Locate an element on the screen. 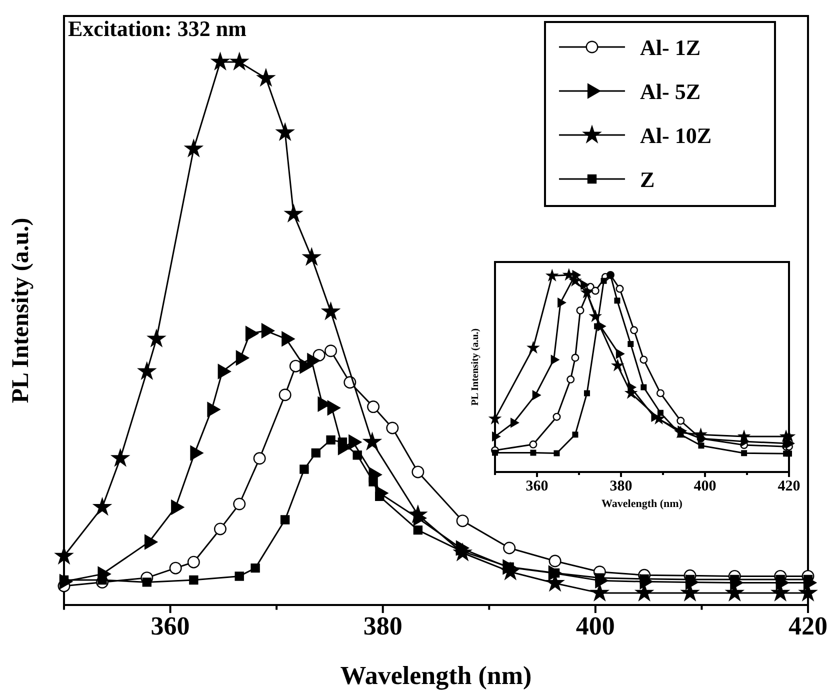 Image resolution: width=835 pixels, height=697 pixels. legend-label: Z is located at coordinates (647, 179).